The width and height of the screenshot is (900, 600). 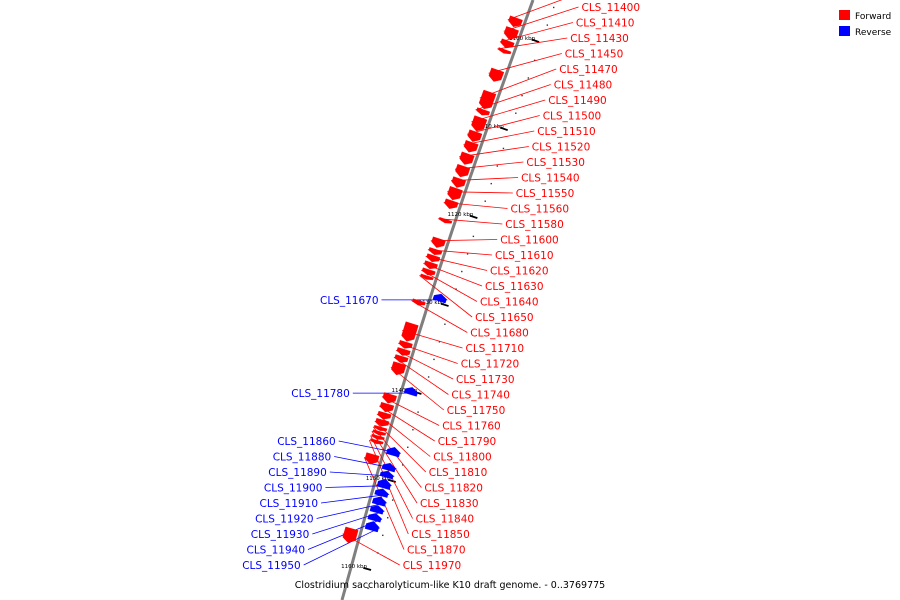 What do you see at coordinates (572, 117) in the screenshot?
I see `gene-label-cls_11500: CLS_11500` at bounding box center [572, 117].